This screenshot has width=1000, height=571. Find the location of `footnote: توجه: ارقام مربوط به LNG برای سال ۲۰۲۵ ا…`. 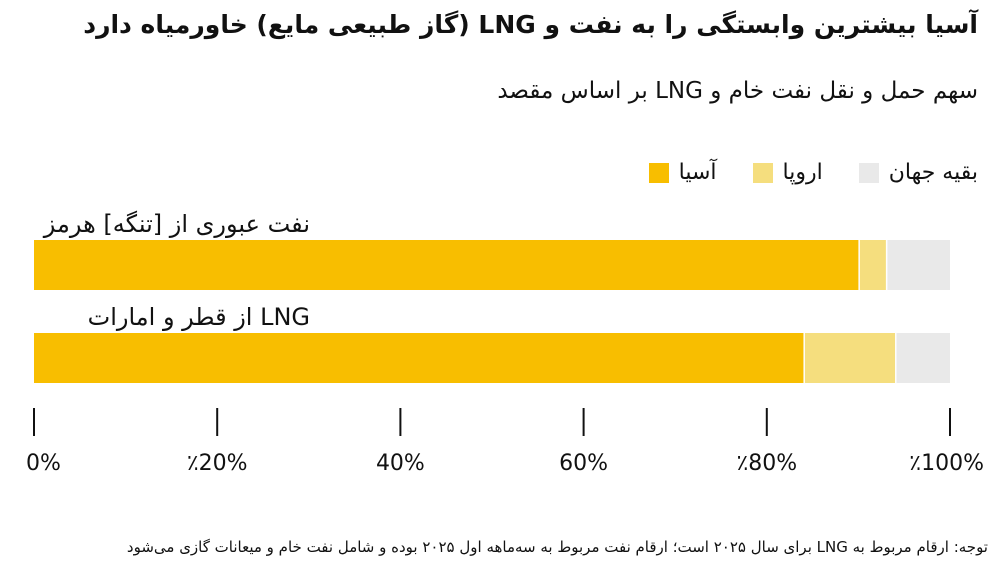

footnote: توجه: ارقام مربوط به LNG برای سال ۲۰۲۵ ا… is located at coordinates (557, 547).